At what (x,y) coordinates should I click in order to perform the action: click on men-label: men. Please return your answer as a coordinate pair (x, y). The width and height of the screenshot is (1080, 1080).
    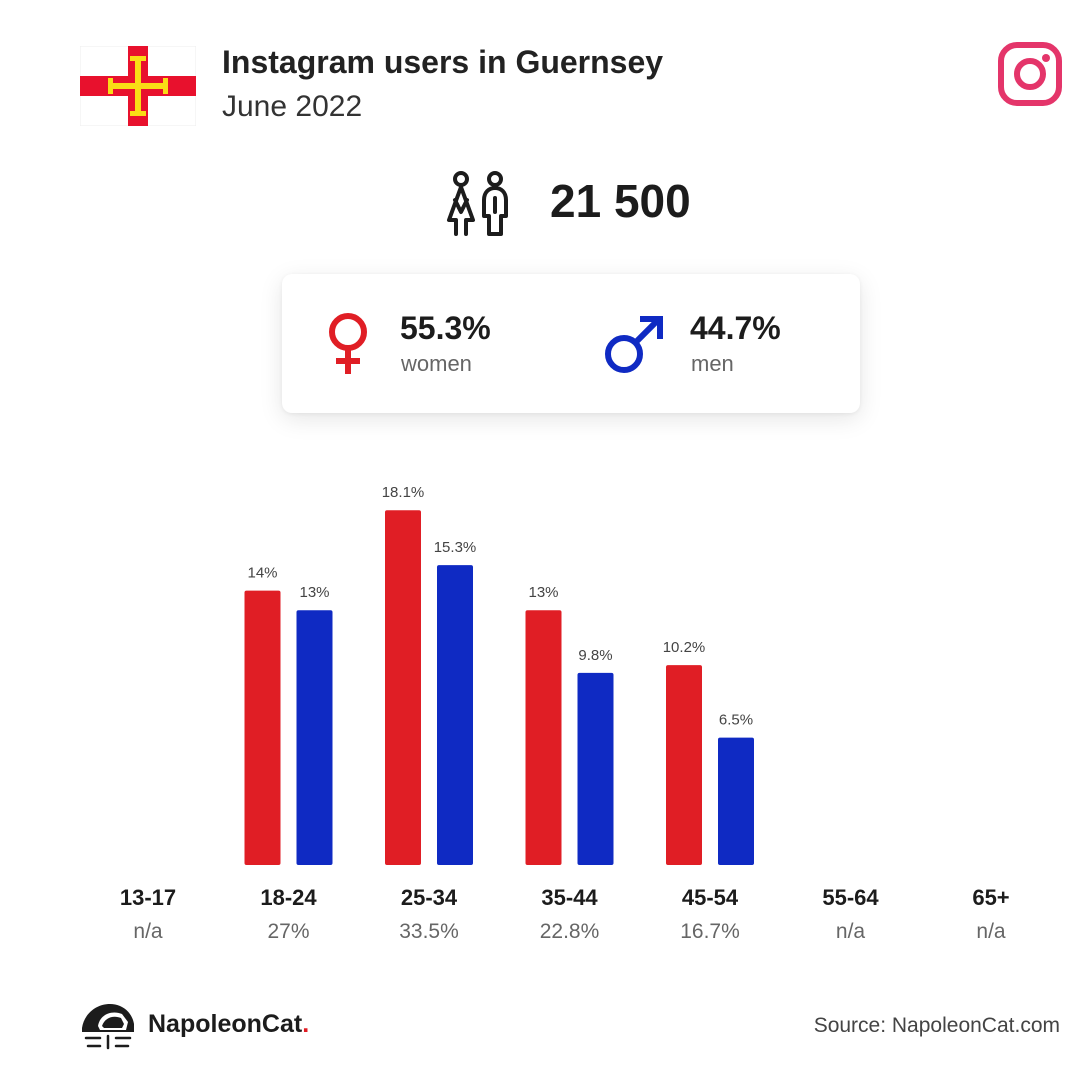
    Looking at the image, I should click on (712, 363).